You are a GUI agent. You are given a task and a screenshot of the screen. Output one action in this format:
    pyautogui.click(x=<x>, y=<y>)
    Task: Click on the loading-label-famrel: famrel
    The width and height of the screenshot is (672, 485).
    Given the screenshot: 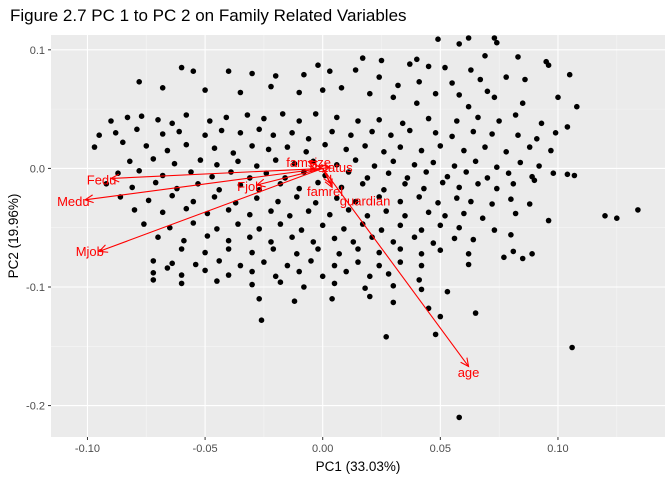 What is the action you would take?
    pyautogui.click(x=325, y=191)
    